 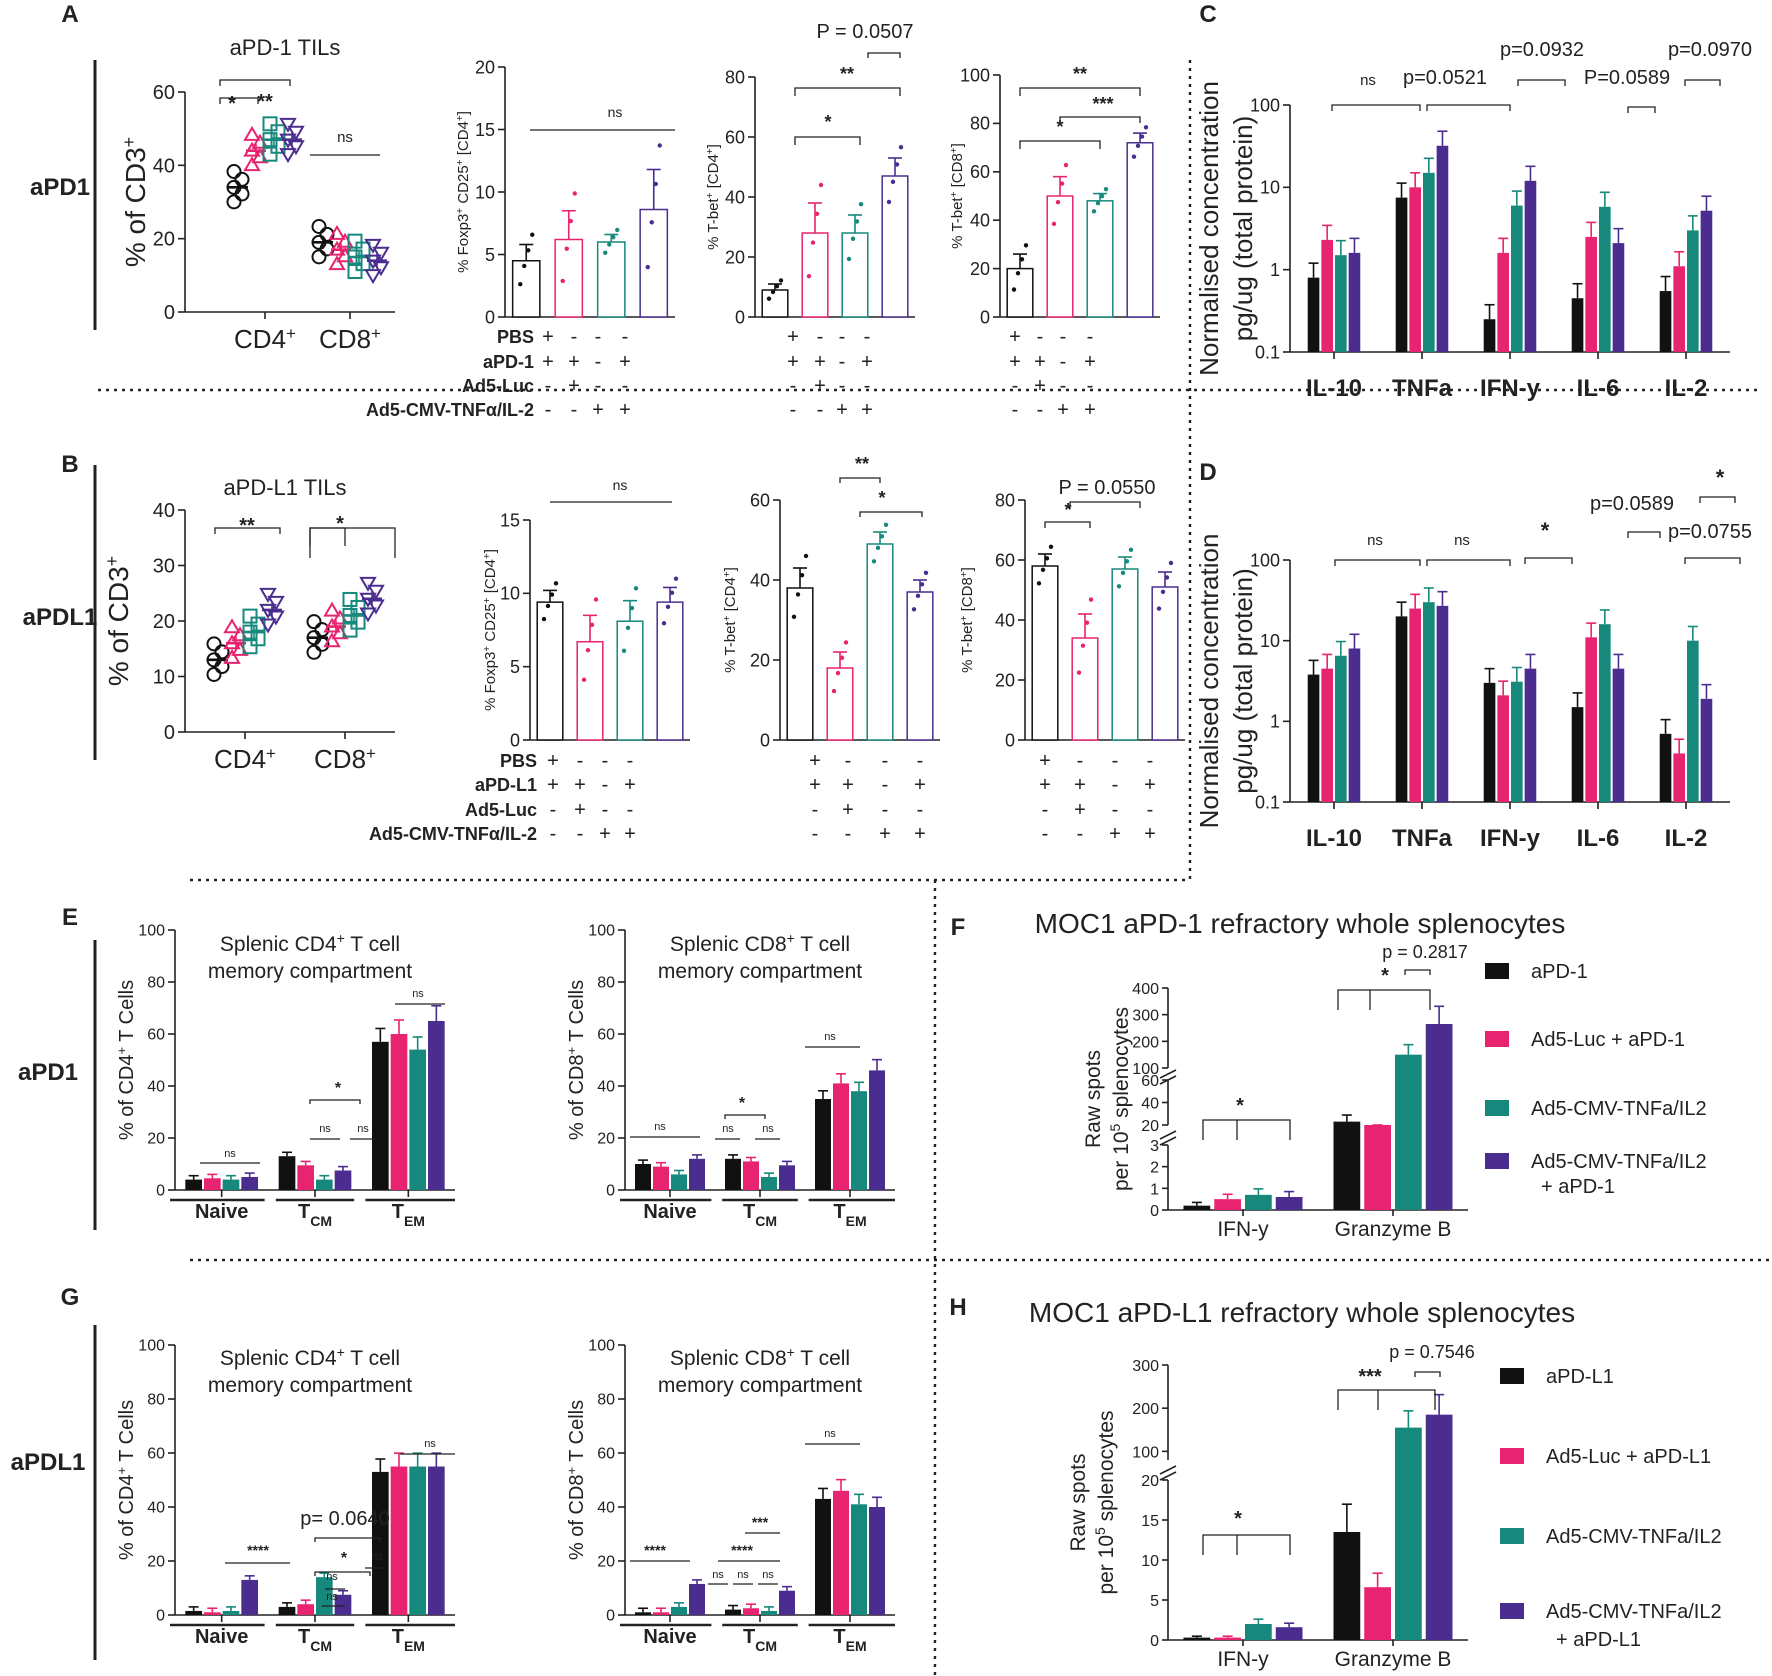 I want to click on legend-label: + aPD-1, so click(x=1578, y=1187).